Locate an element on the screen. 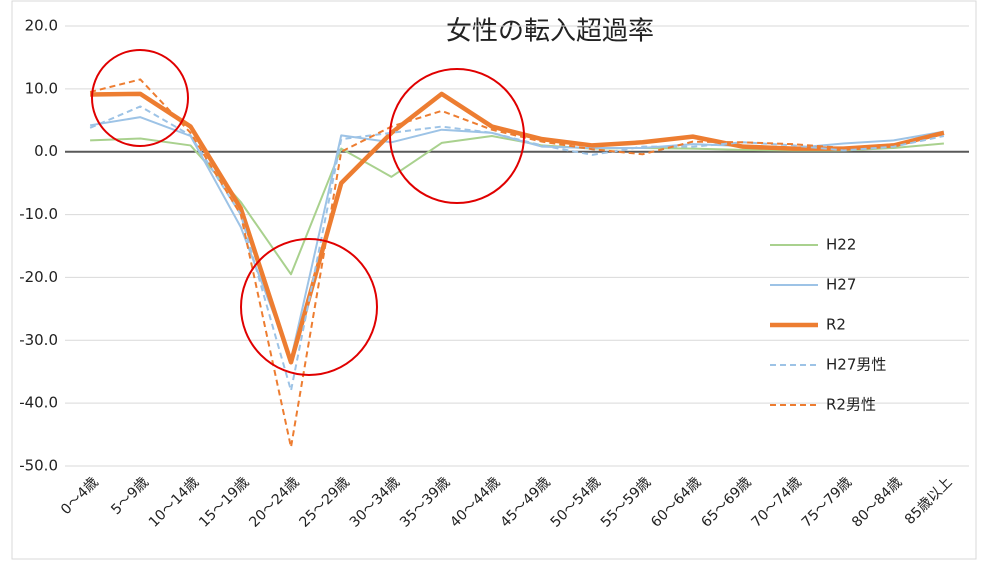 Image resolution: width=989 pixels, height=565 pixels. legend-label: R2男性 is located at coordinates (851, 405).